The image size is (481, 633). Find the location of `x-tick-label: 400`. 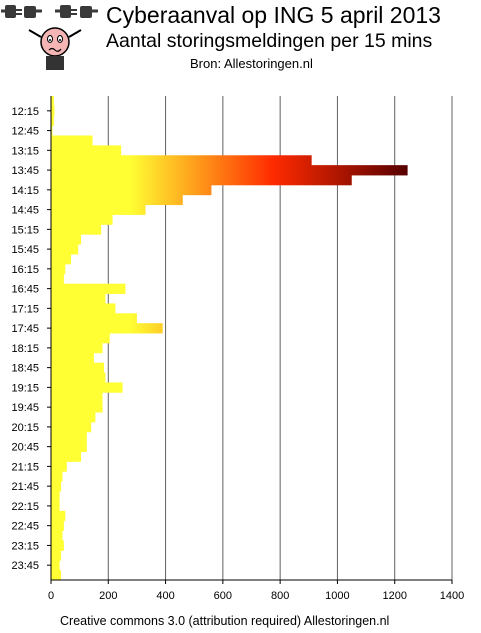

x-tick-label: 400 is located at coordinates (165, 596).